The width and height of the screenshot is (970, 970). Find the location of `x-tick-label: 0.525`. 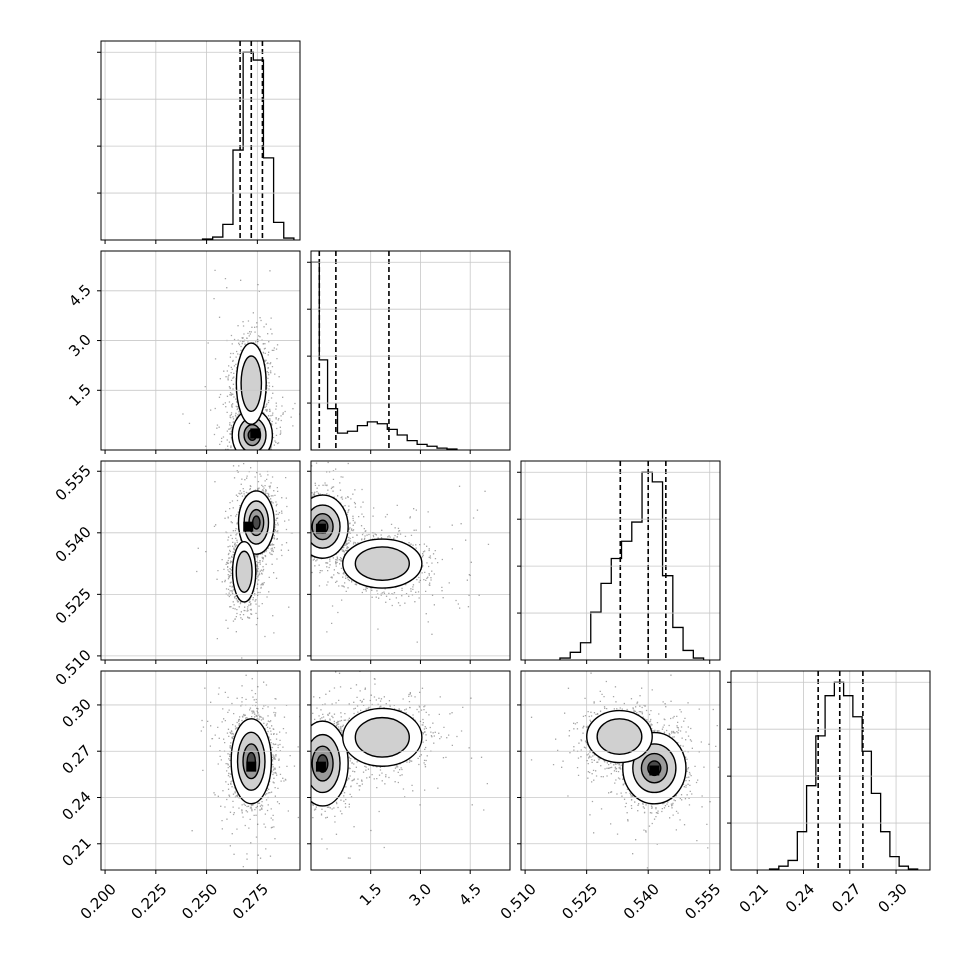

x-tick-label: 0.525 is located at coordinates (579, 901).